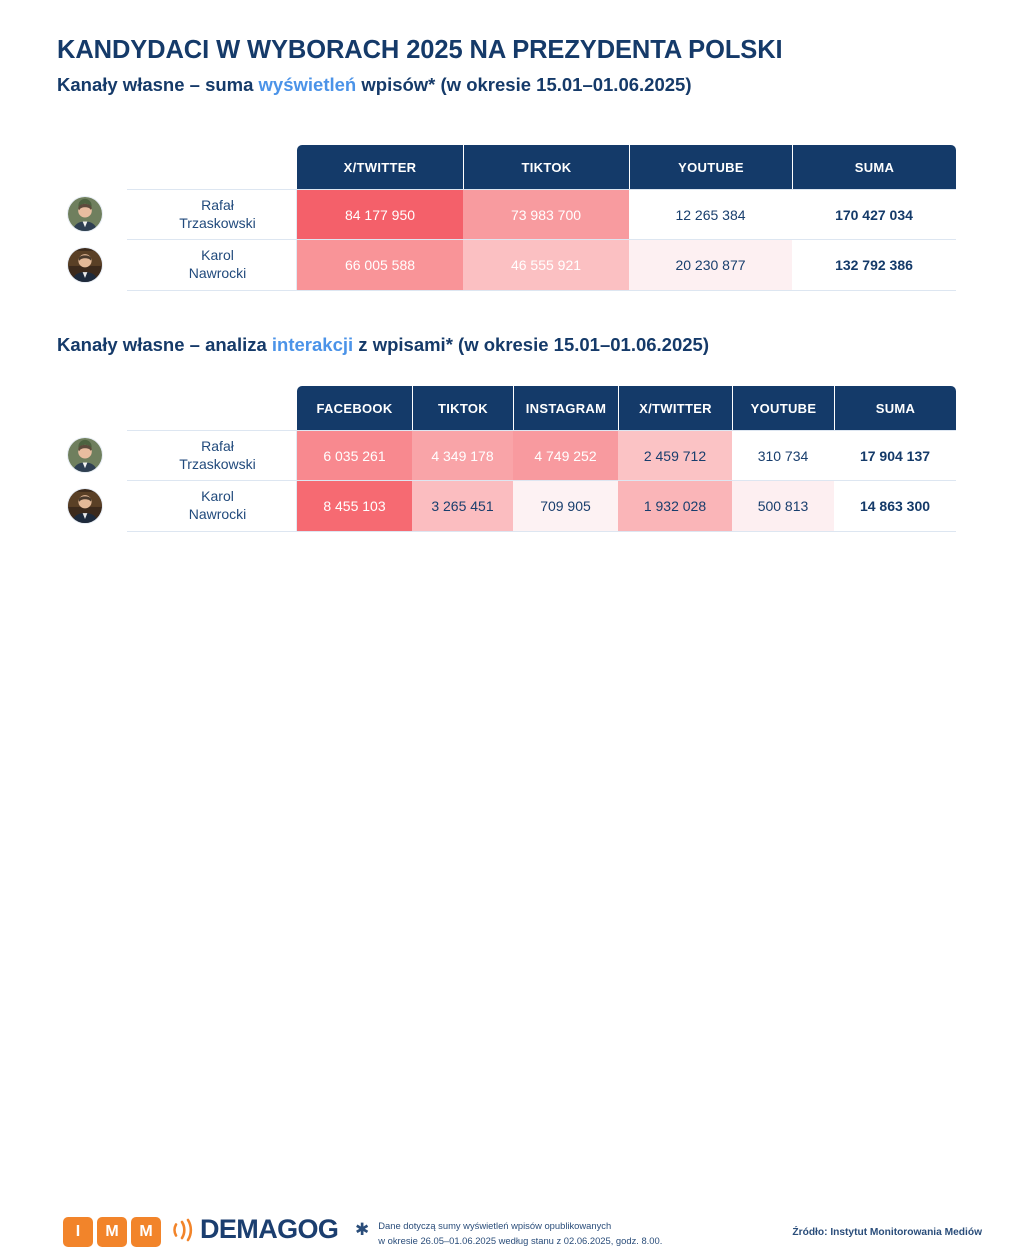  Describe the element at coordinates (380, 265) in the screenshot. I see `metric-cell: 66 005 588` at that location.